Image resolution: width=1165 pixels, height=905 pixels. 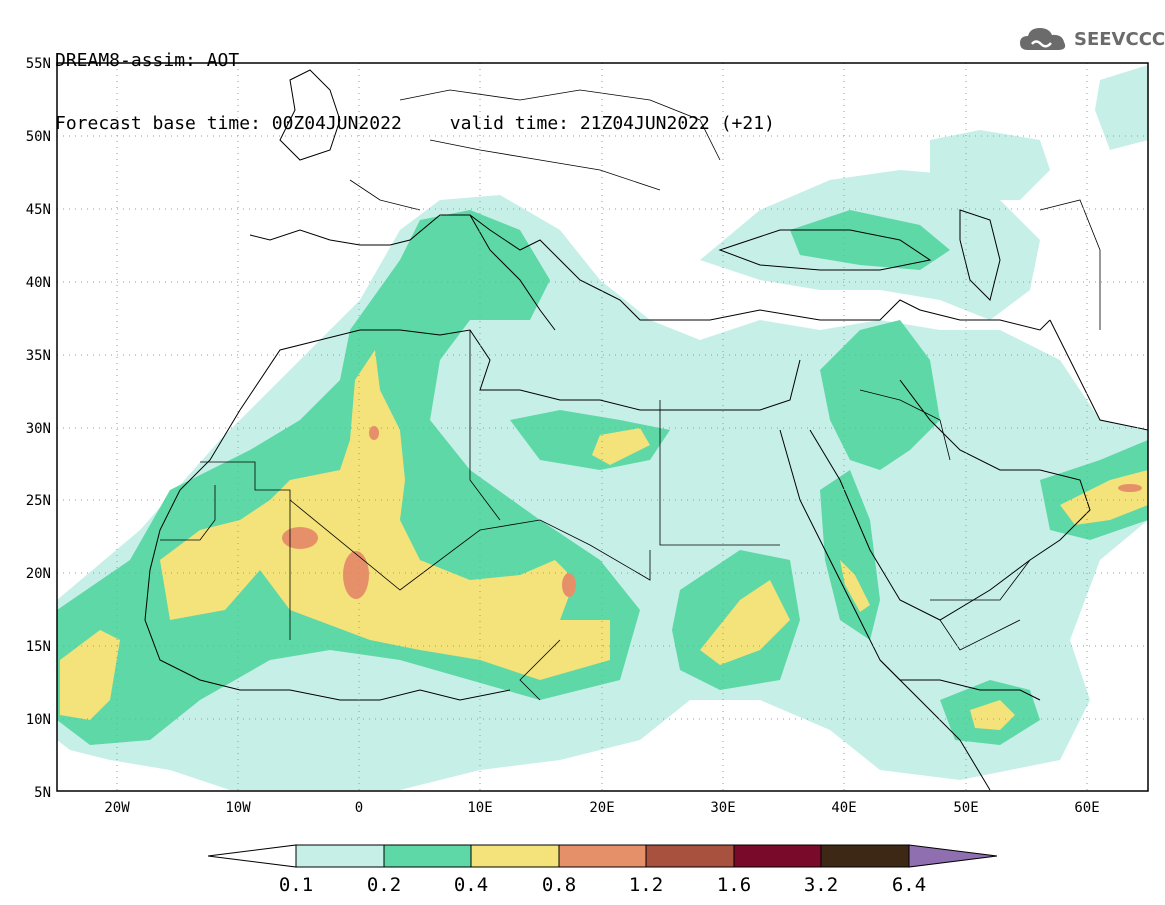 I want to click on lat-label: 15N, so click(x=38, y=647).